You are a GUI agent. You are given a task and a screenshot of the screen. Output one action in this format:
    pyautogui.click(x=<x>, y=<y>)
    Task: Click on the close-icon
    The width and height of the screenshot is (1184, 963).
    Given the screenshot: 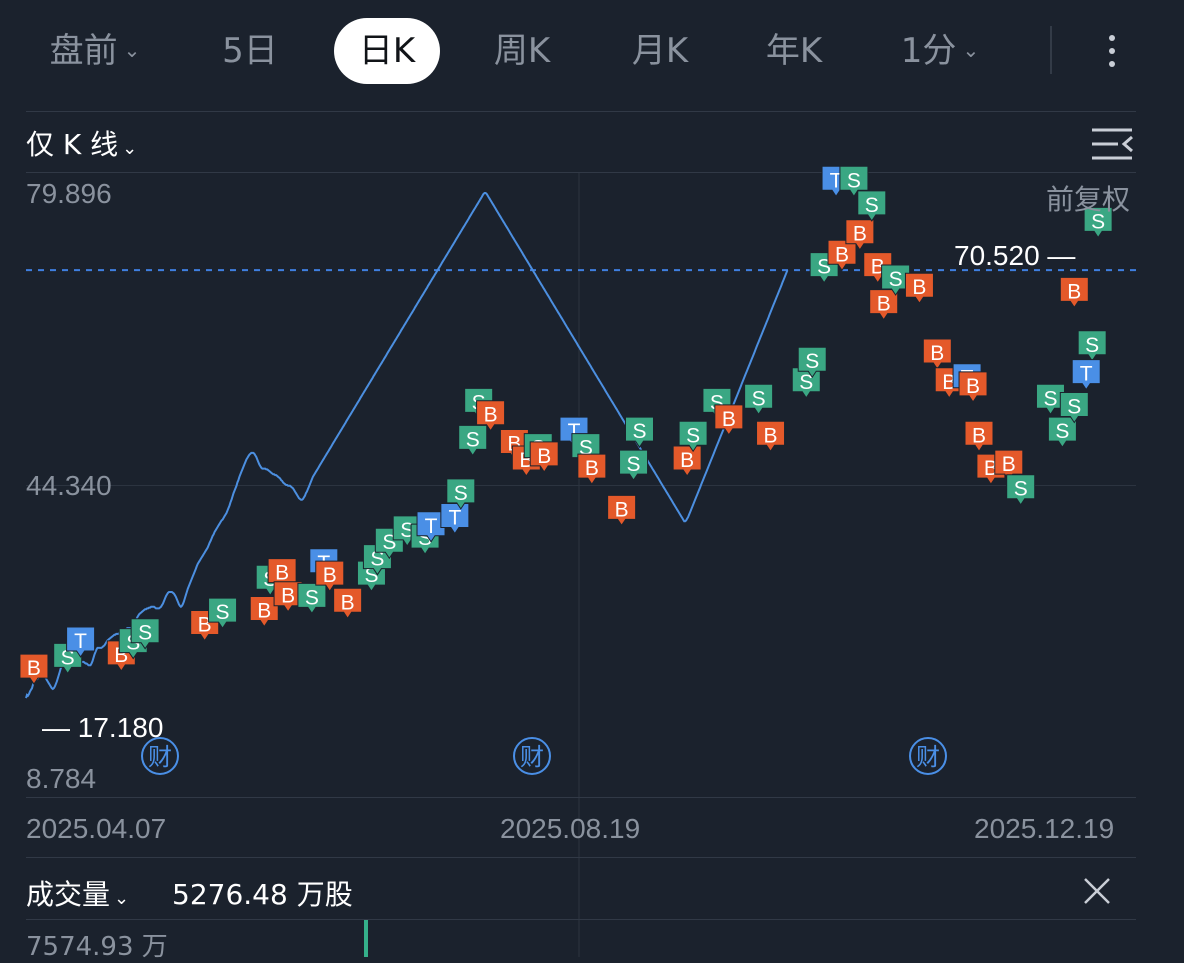 What is the action you would take?
    pyautogui.click(x=1097, y=891)
    